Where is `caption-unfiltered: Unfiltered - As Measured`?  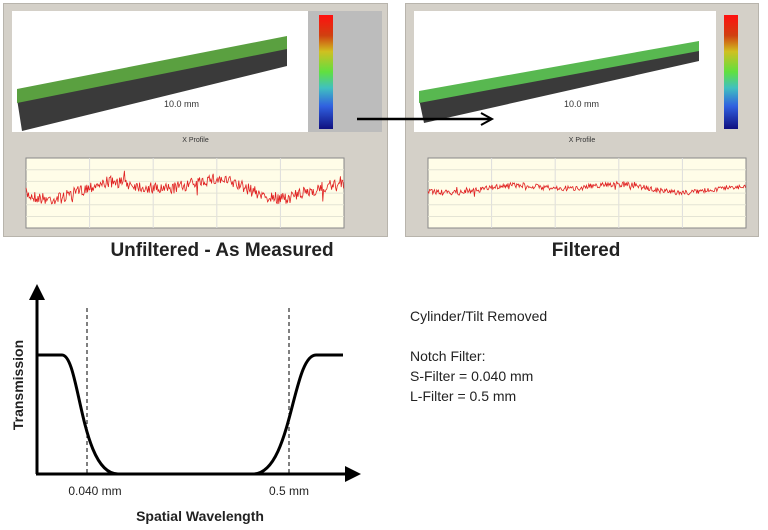 caption-unfiltered: Unfiltered - As Measured is located at coordinates (222, 250).